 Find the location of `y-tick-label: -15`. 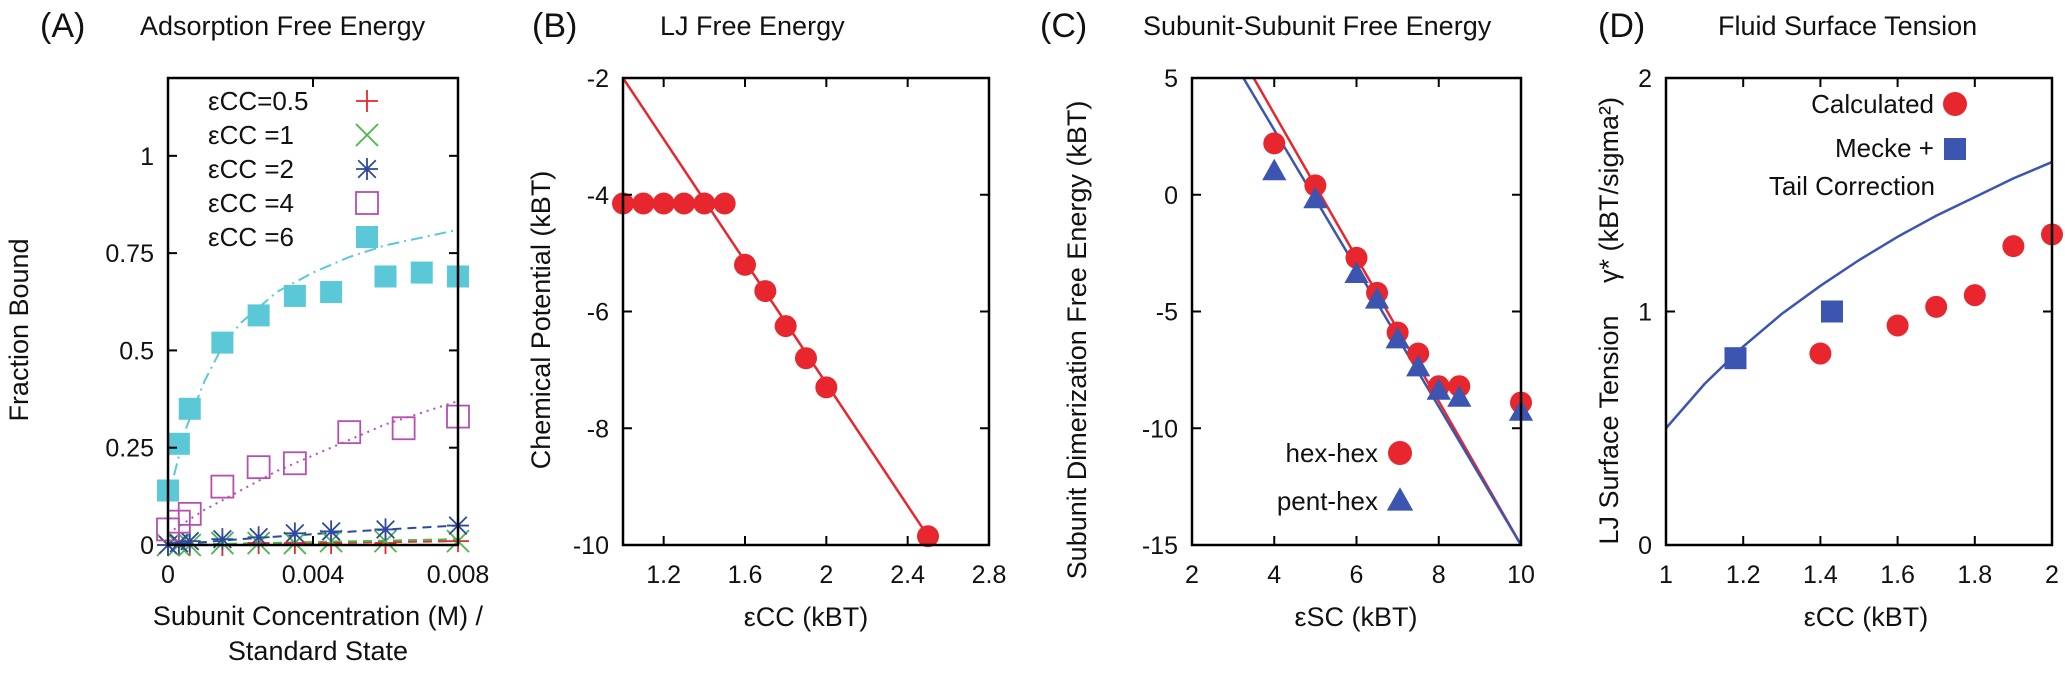

y-tick-label: -15 is located at coordinates (1160, 546).